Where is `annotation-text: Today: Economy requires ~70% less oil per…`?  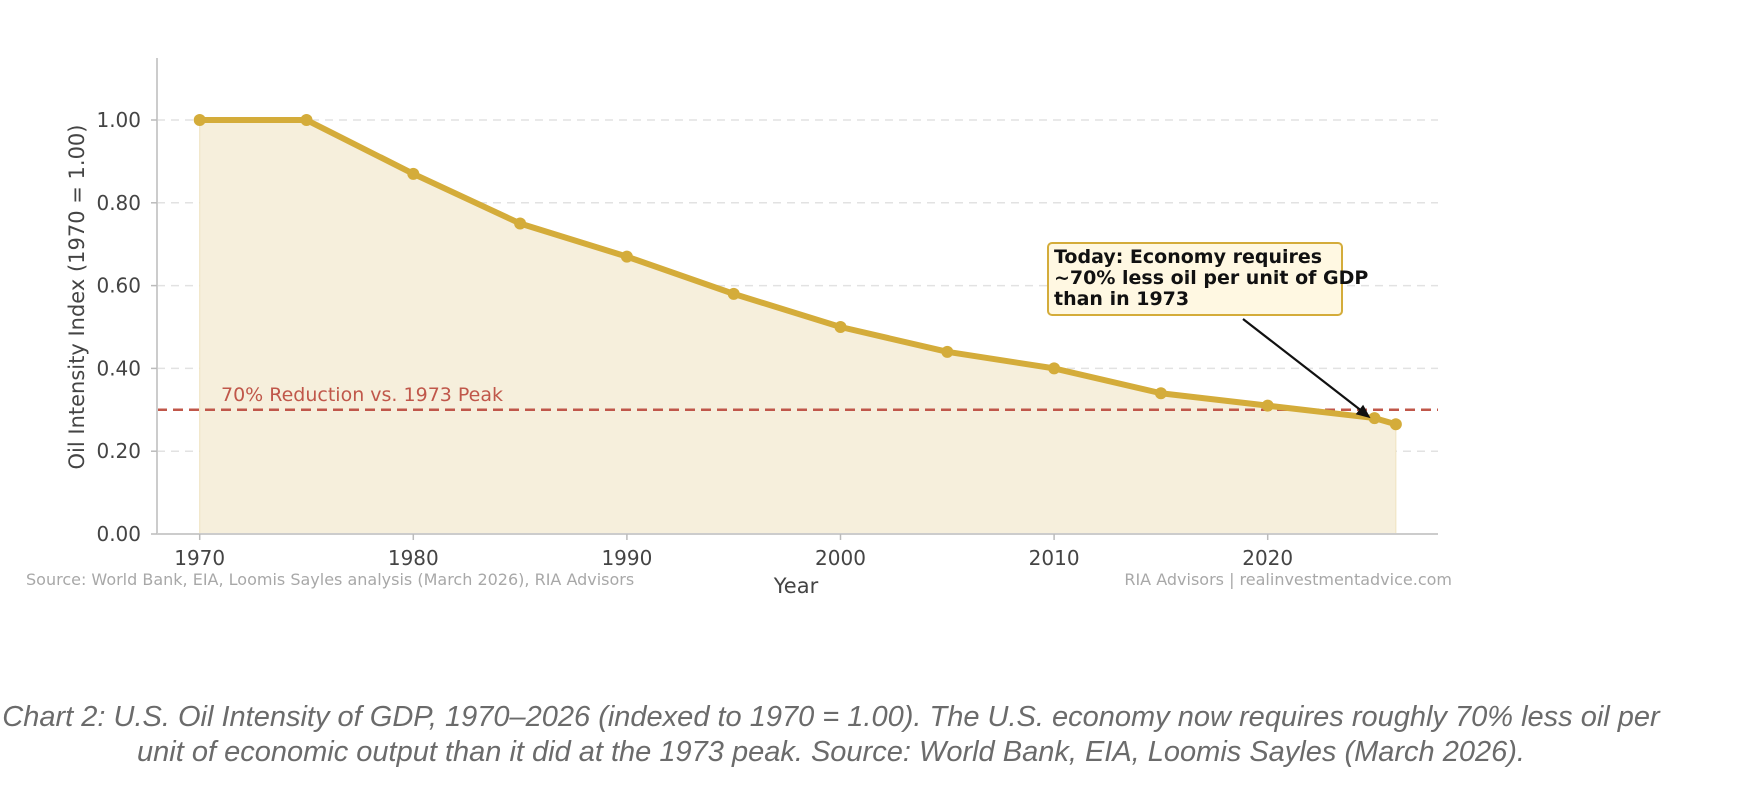 annotation-text: Today: Economy requires ~70% less oil per… is located at coordinates (1211, 278).